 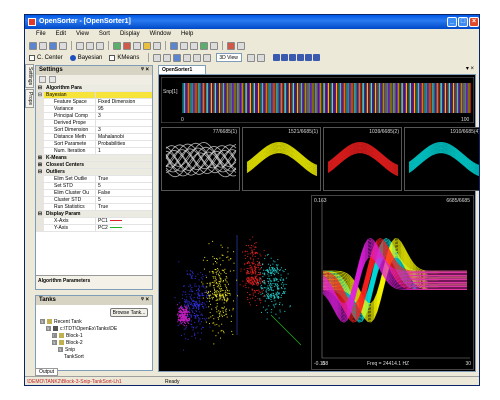 What do you see at coordinates (94, 137) in the screenshot?
I see `property-row: Distance Meth Mahalanobi` at bounding box center [94, 137].